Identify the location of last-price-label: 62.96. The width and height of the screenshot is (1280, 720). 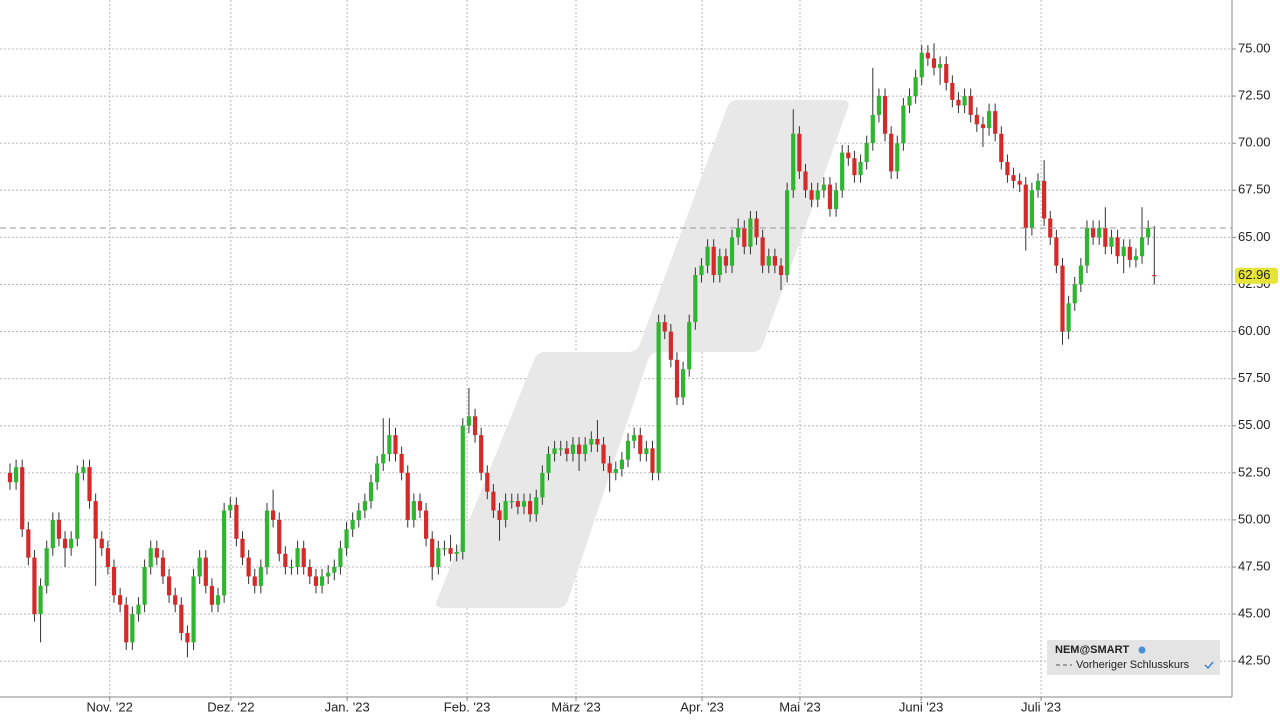
(1254, 274).